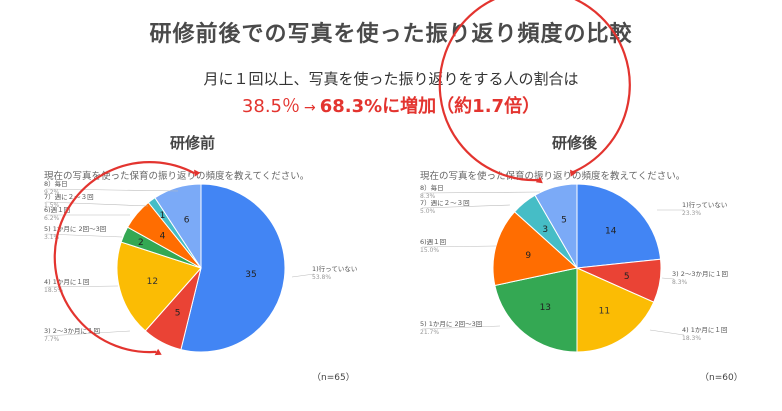  What do you see at coordinates (691, 213) in the screenshot?
I see `slice-percent-label: 23.3%` at bounding box center [691, 213].